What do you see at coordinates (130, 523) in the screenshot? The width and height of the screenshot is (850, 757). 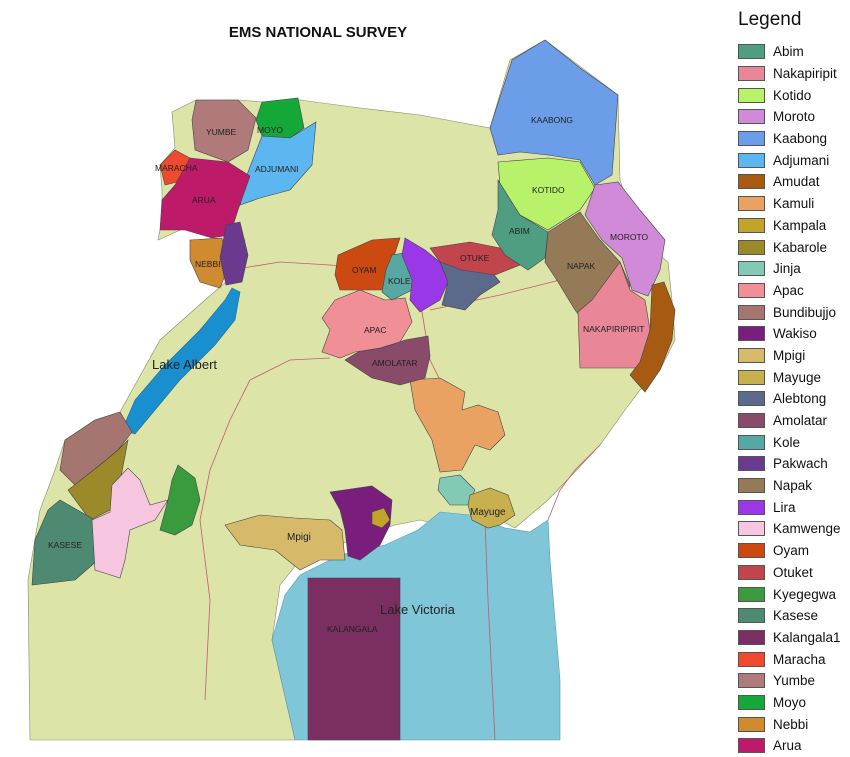 I see `district-kamwenge` at bounding box center [130, 523].